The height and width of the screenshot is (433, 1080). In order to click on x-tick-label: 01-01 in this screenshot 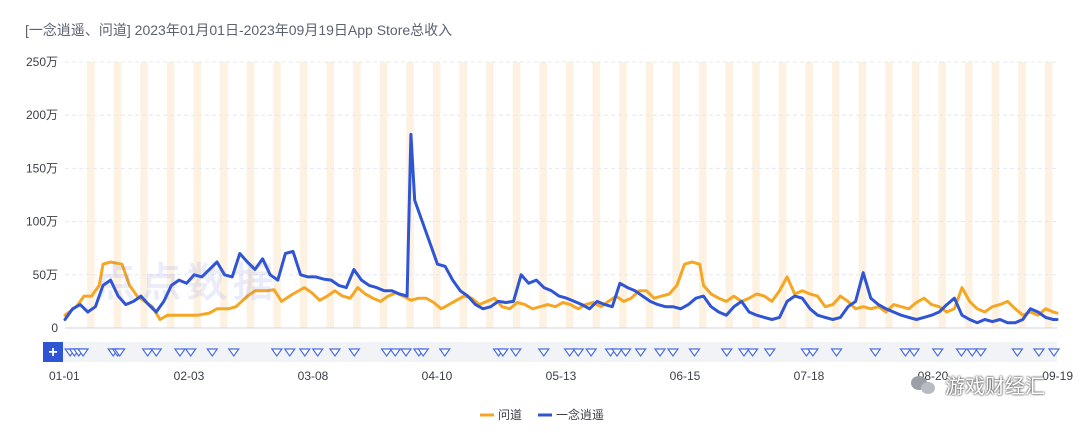, I will do `click(64, 376)`.